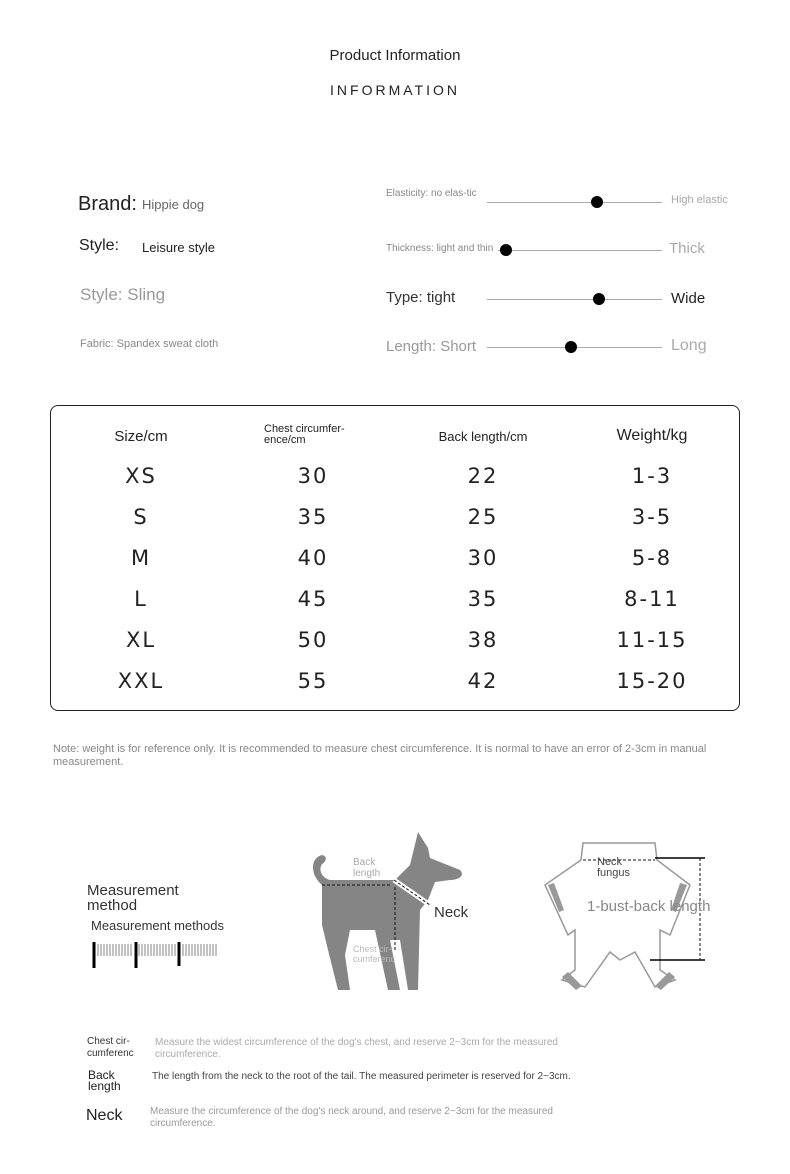  What do you see at coordinates (451, 912) in the screenshot?
I see `dog-neck-label: Neck` at bounding box center [451, 912].